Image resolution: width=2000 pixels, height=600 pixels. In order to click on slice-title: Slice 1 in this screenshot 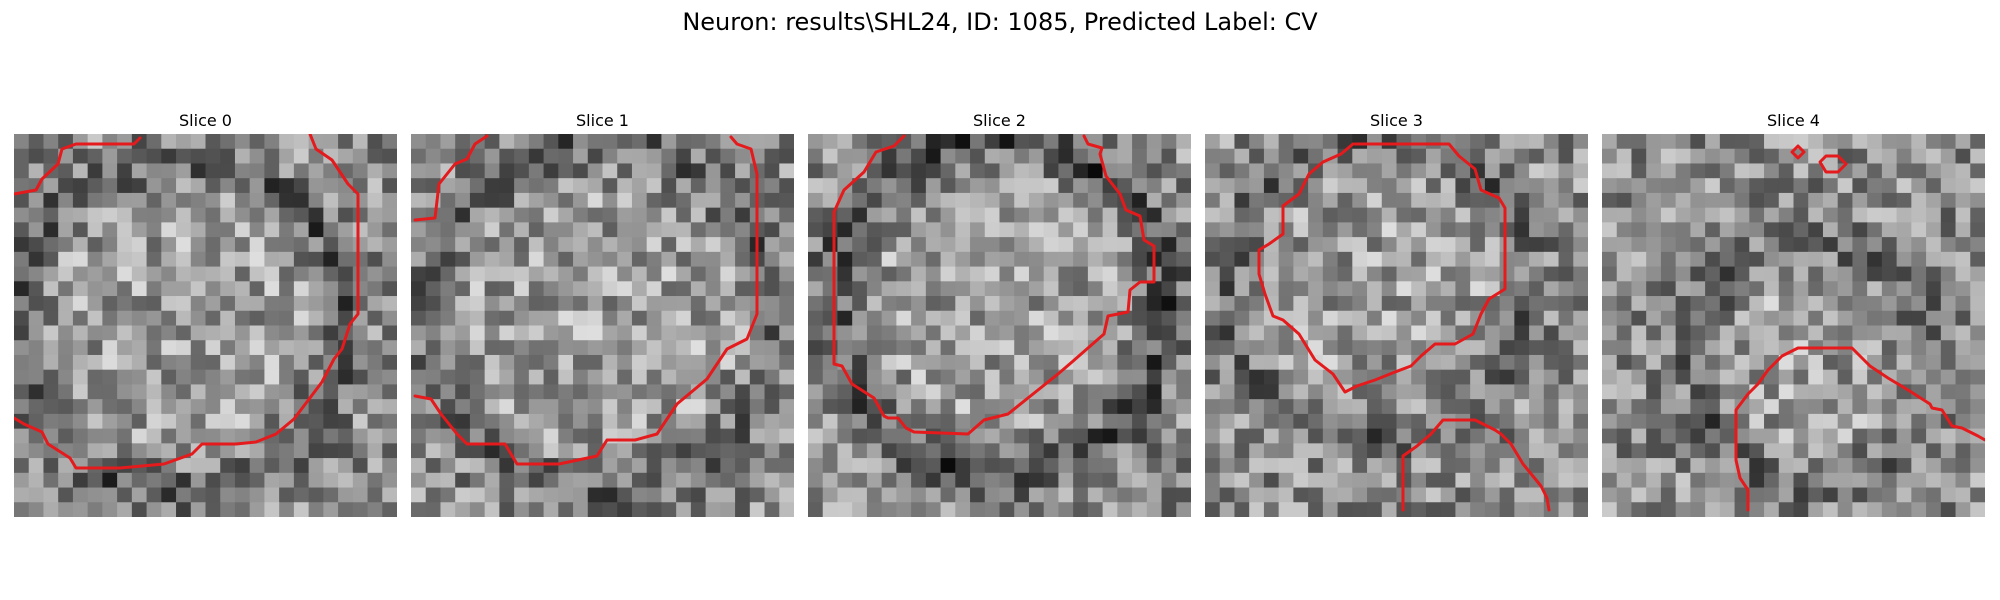, I will do `click(602, 120)`.